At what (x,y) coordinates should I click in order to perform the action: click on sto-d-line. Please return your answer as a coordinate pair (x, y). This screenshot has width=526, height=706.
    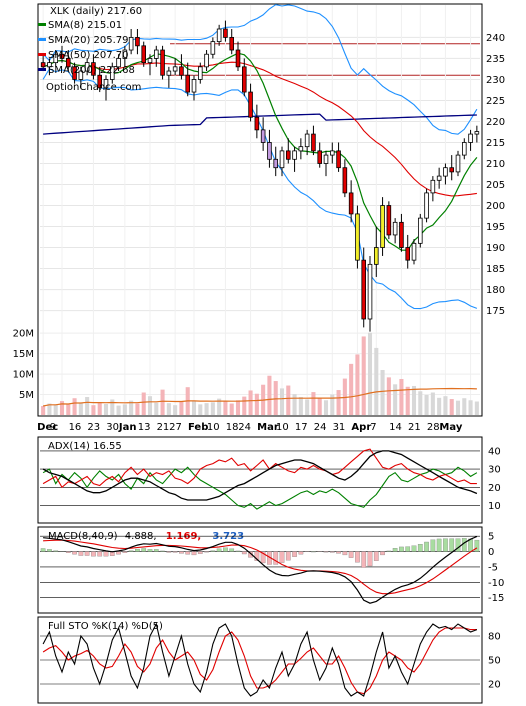
    Looking at the image, I should click on (259, 661).